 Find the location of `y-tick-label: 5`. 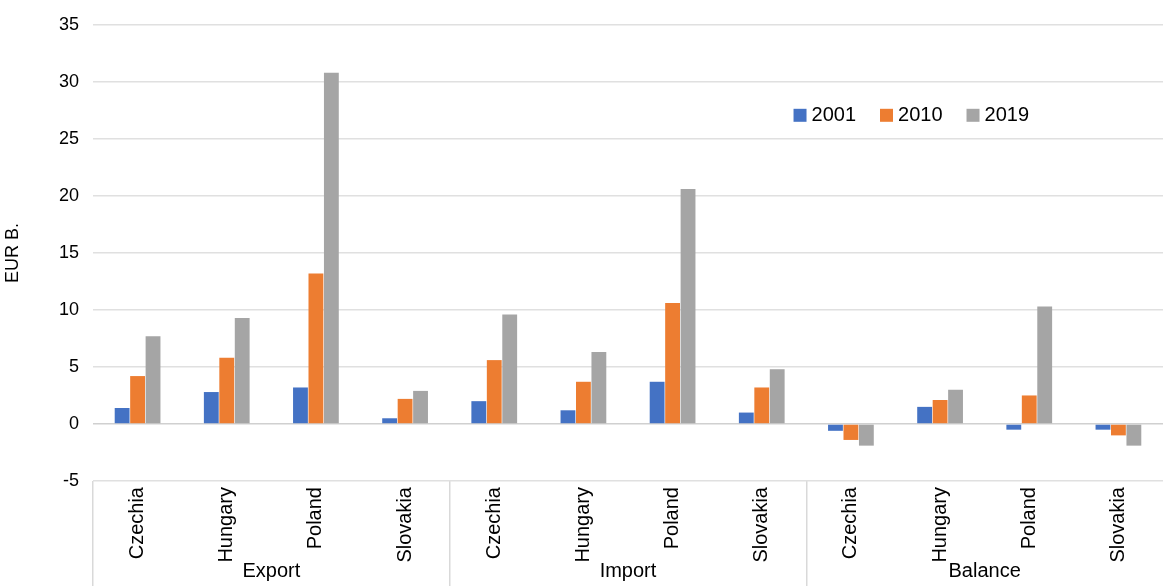

y-tick-label: 5 is located at coordinates (73, 365).